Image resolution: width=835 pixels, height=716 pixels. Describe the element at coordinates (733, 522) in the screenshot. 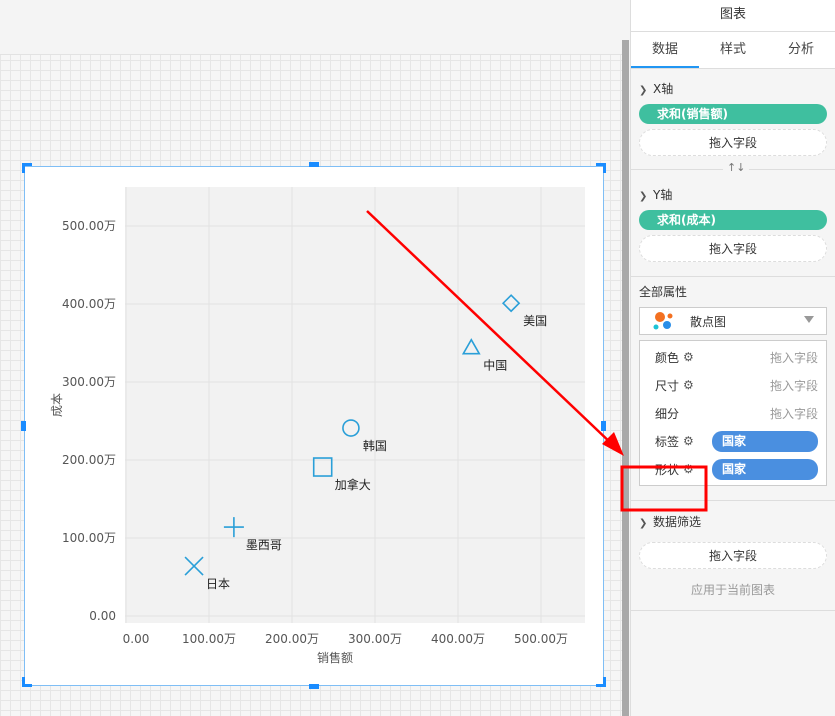

I see `filter-header: ❯ 数据筛选` at that location.